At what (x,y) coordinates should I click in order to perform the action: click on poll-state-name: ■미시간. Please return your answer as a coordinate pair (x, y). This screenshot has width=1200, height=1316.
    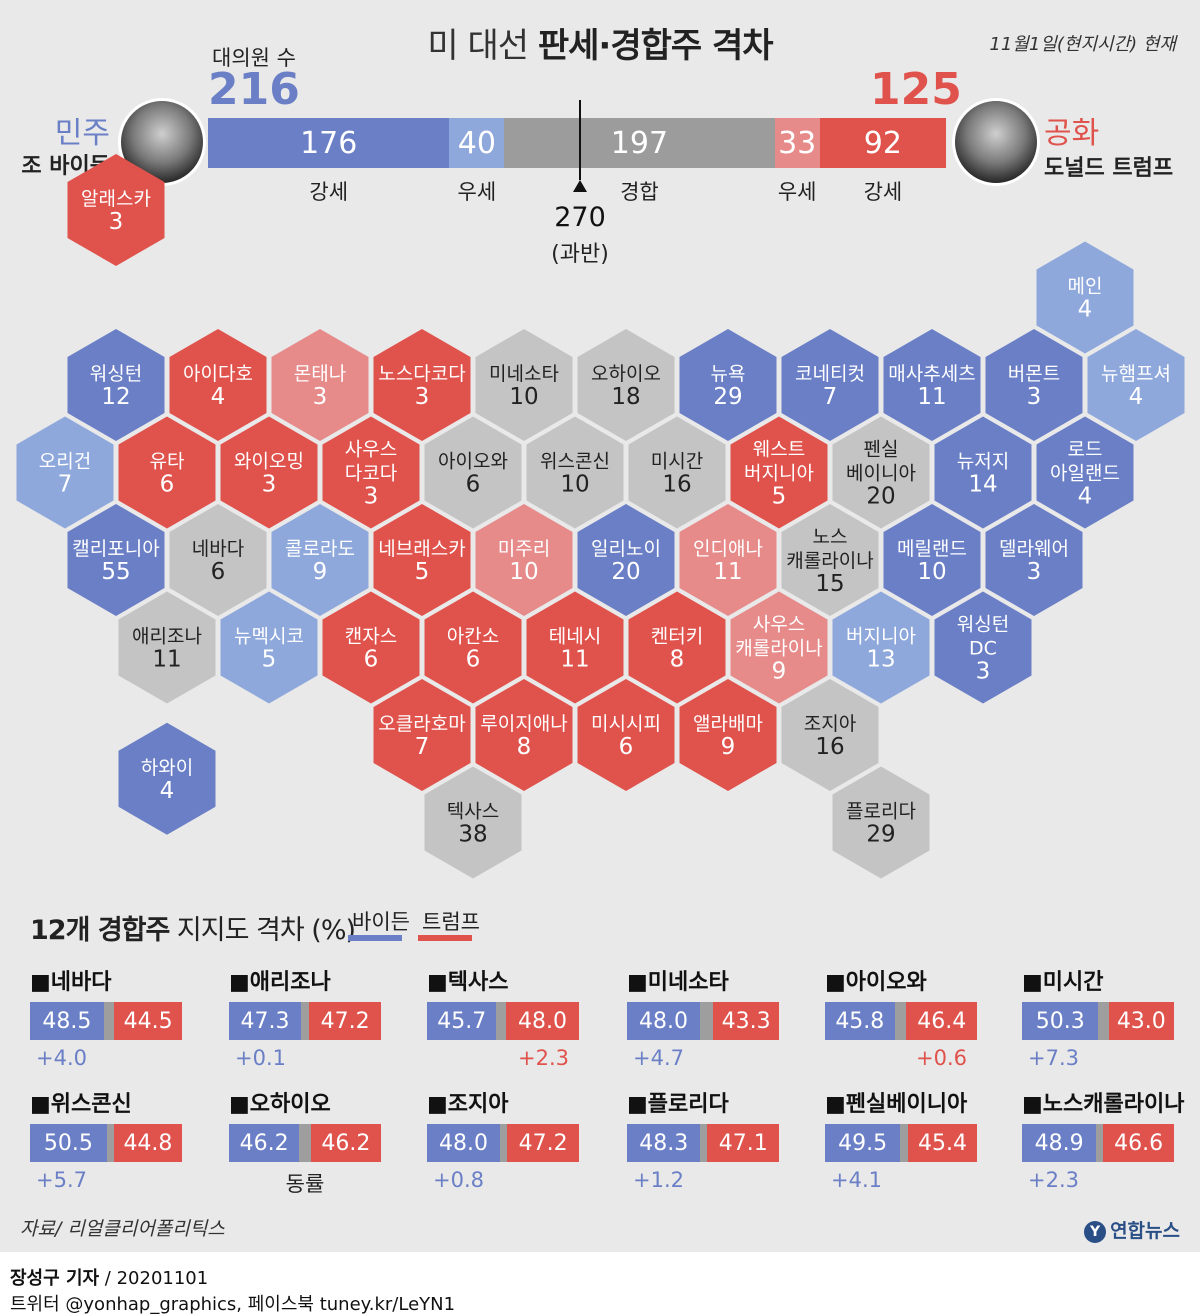
    Looking at the image, I should click on (1063, 982).